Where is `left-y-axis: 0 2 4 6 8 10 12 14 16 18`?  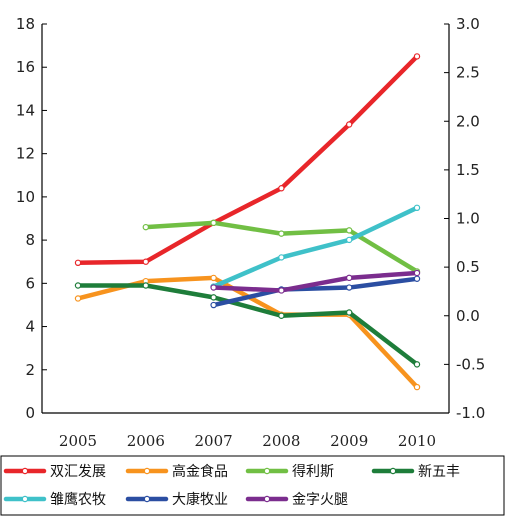 left-y-axis: 0 2 4 6 8 10 12 14 16 18 is located at coordinates (31, 218).